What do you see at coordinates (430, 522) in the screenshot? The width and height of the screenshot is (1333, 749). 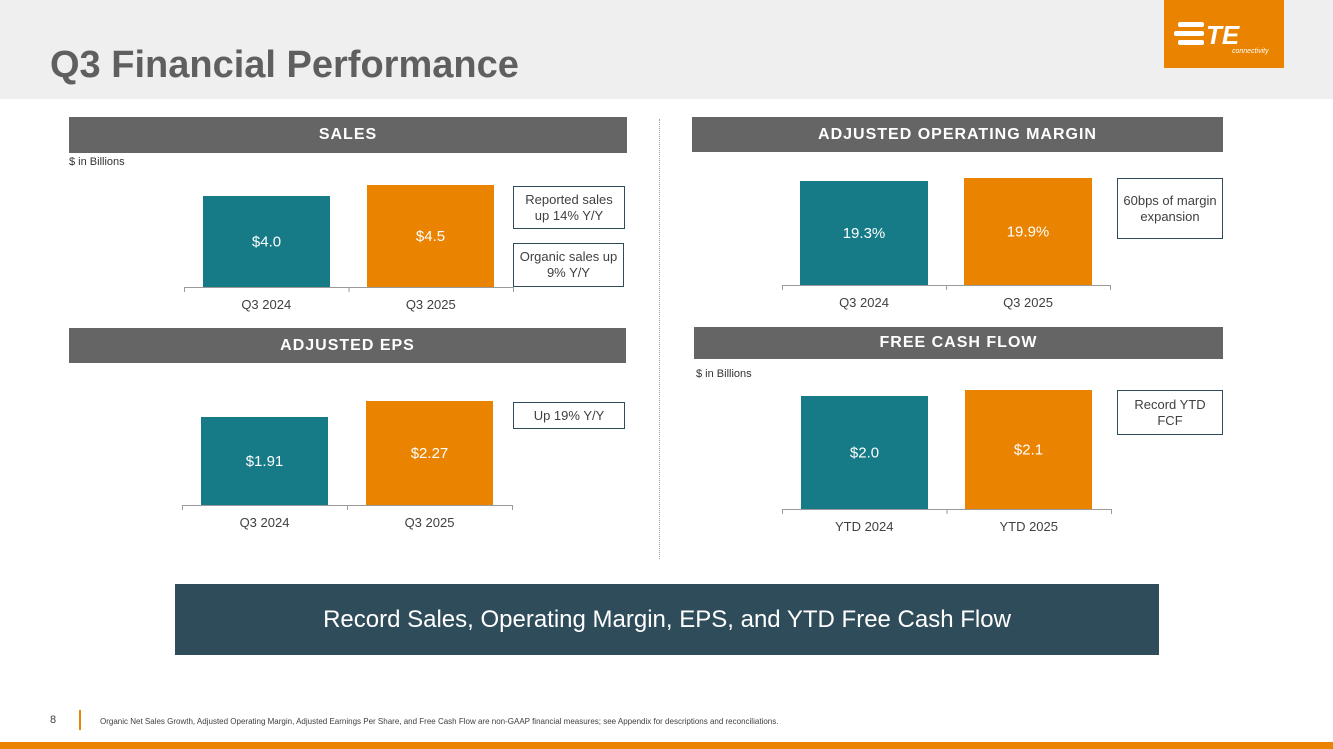 I see `eps-category-label-2: Q3 2025` at bounding box center [430, 522].